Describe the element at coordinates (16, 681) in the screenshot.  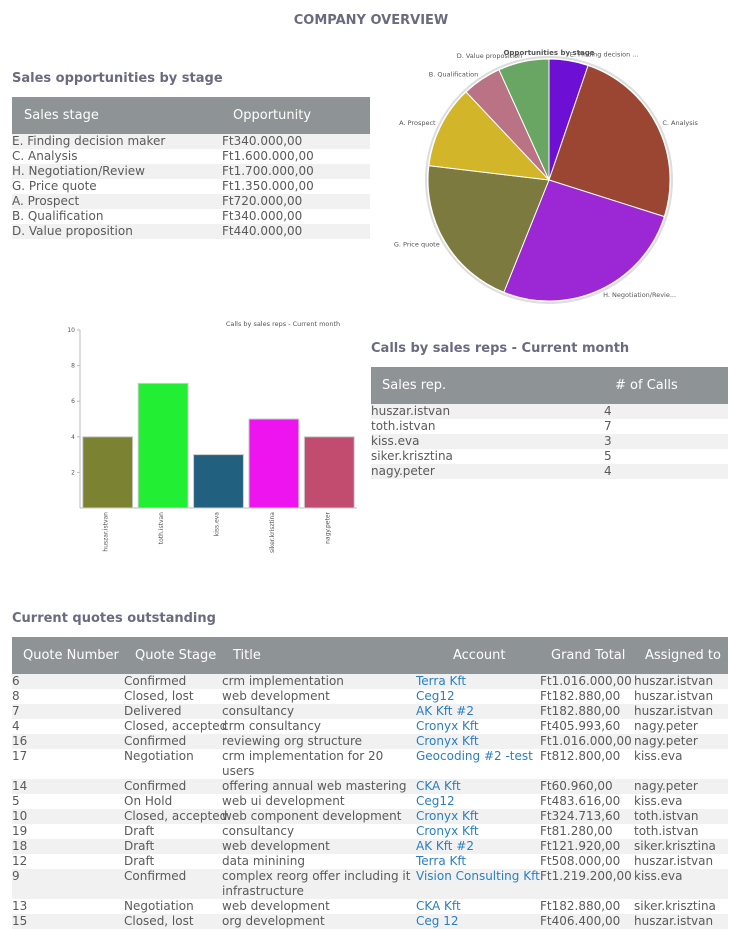
I see `cell-text: 6` at that location.